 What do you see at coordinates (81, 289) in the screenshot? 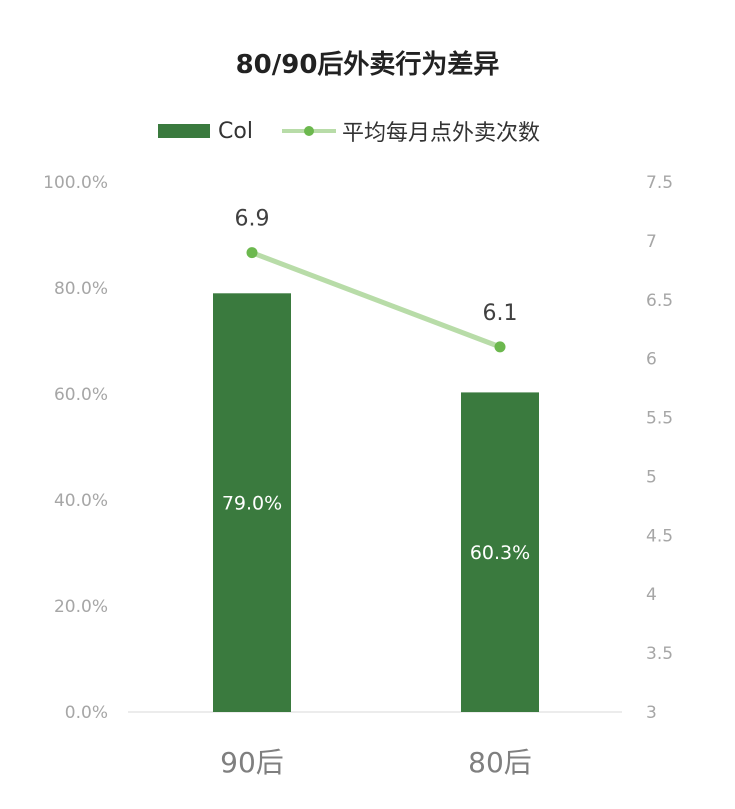
I see `y-left-tick-label: 80.0%` at bounding box center [81, 289].